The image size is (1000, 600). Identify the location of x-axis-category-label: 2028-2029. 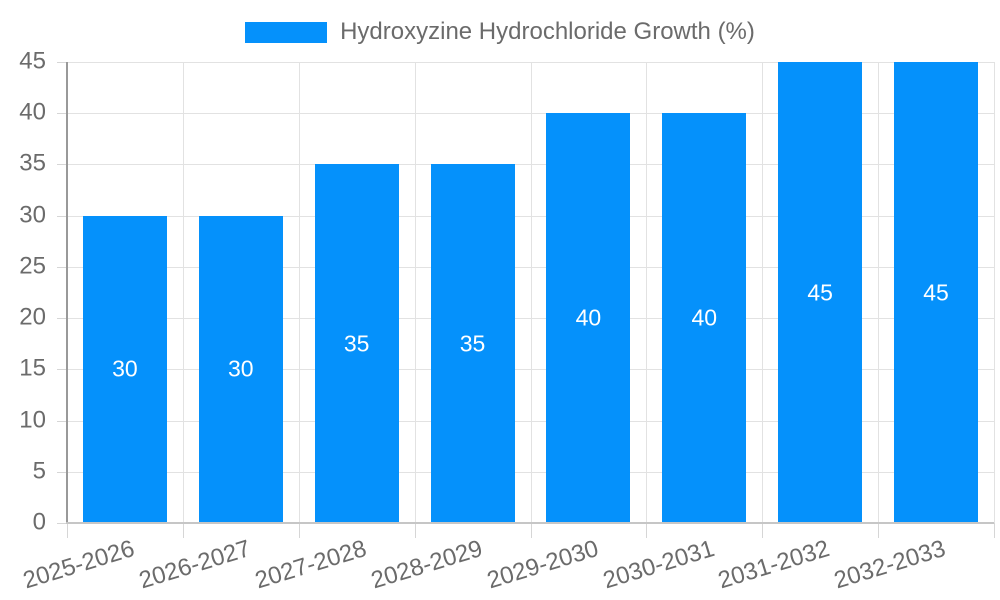
(426, 565).